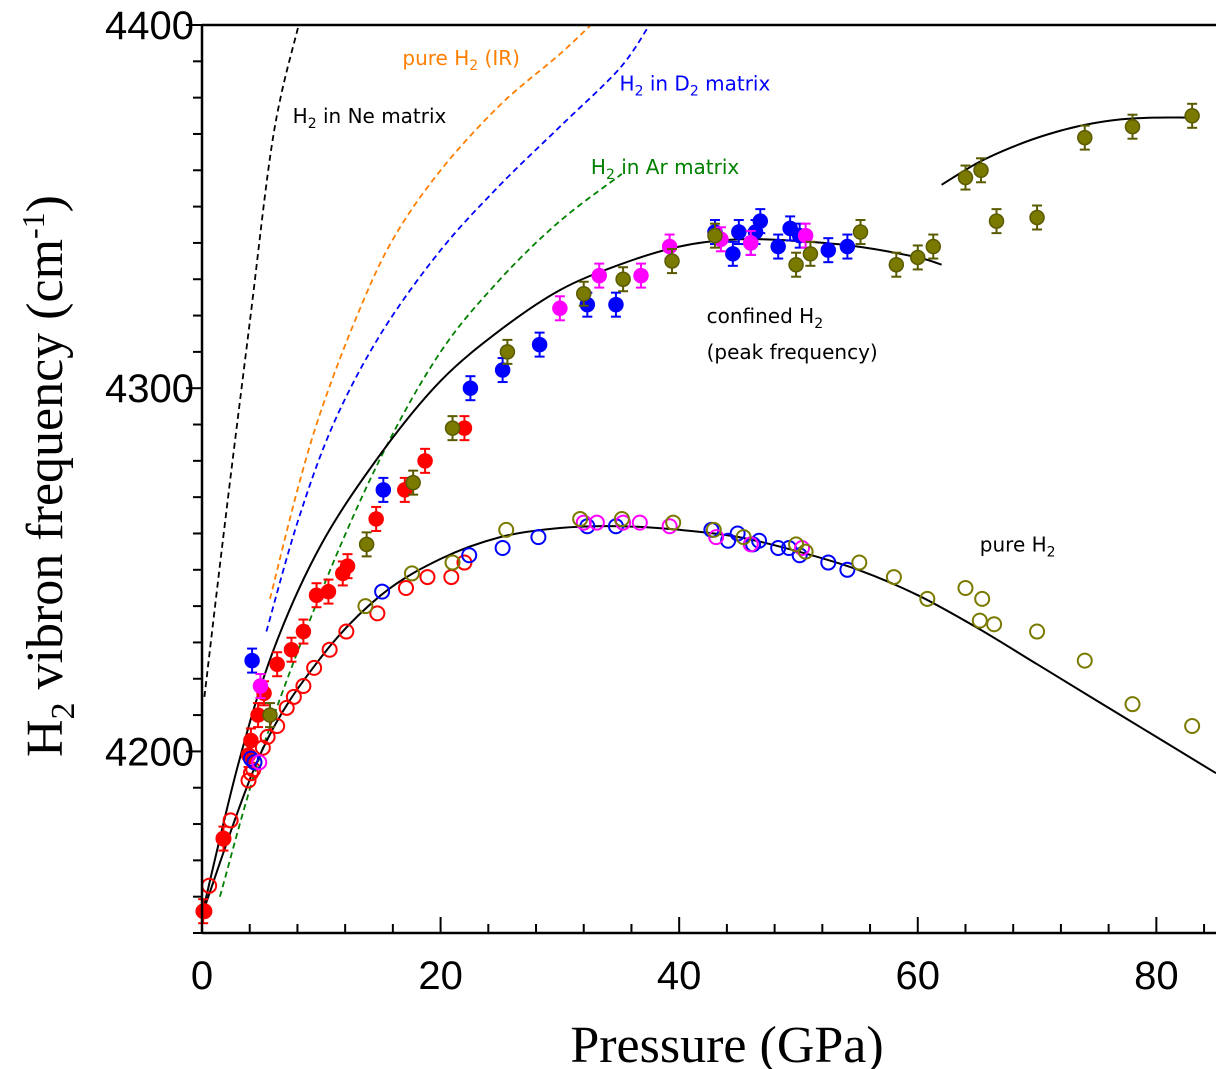 Image resolution: width=1216 pixels, height=1069 pixels. What do you see at coordinates (440, 976) in the screenshot?
I see `x-tick-label: 20` at bounding box center [440, 976].